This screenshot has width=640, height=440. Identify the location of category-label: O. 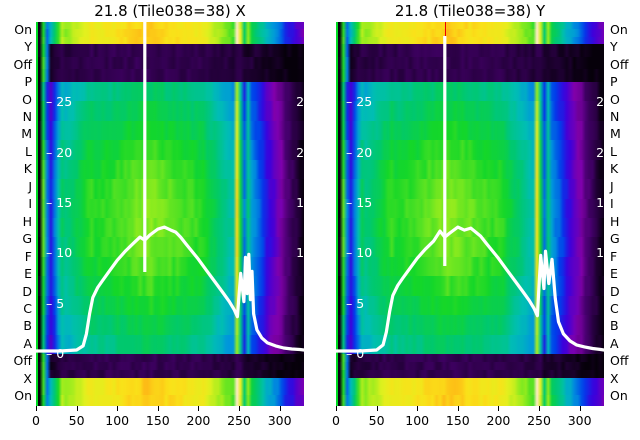
(615, 99).